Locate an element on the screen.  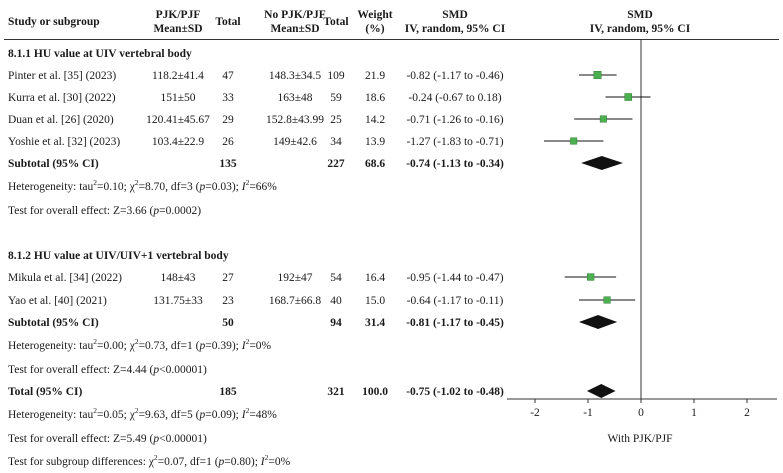
header-smd-2: IV, random, 95% CI is located at coordinates (455, 29).